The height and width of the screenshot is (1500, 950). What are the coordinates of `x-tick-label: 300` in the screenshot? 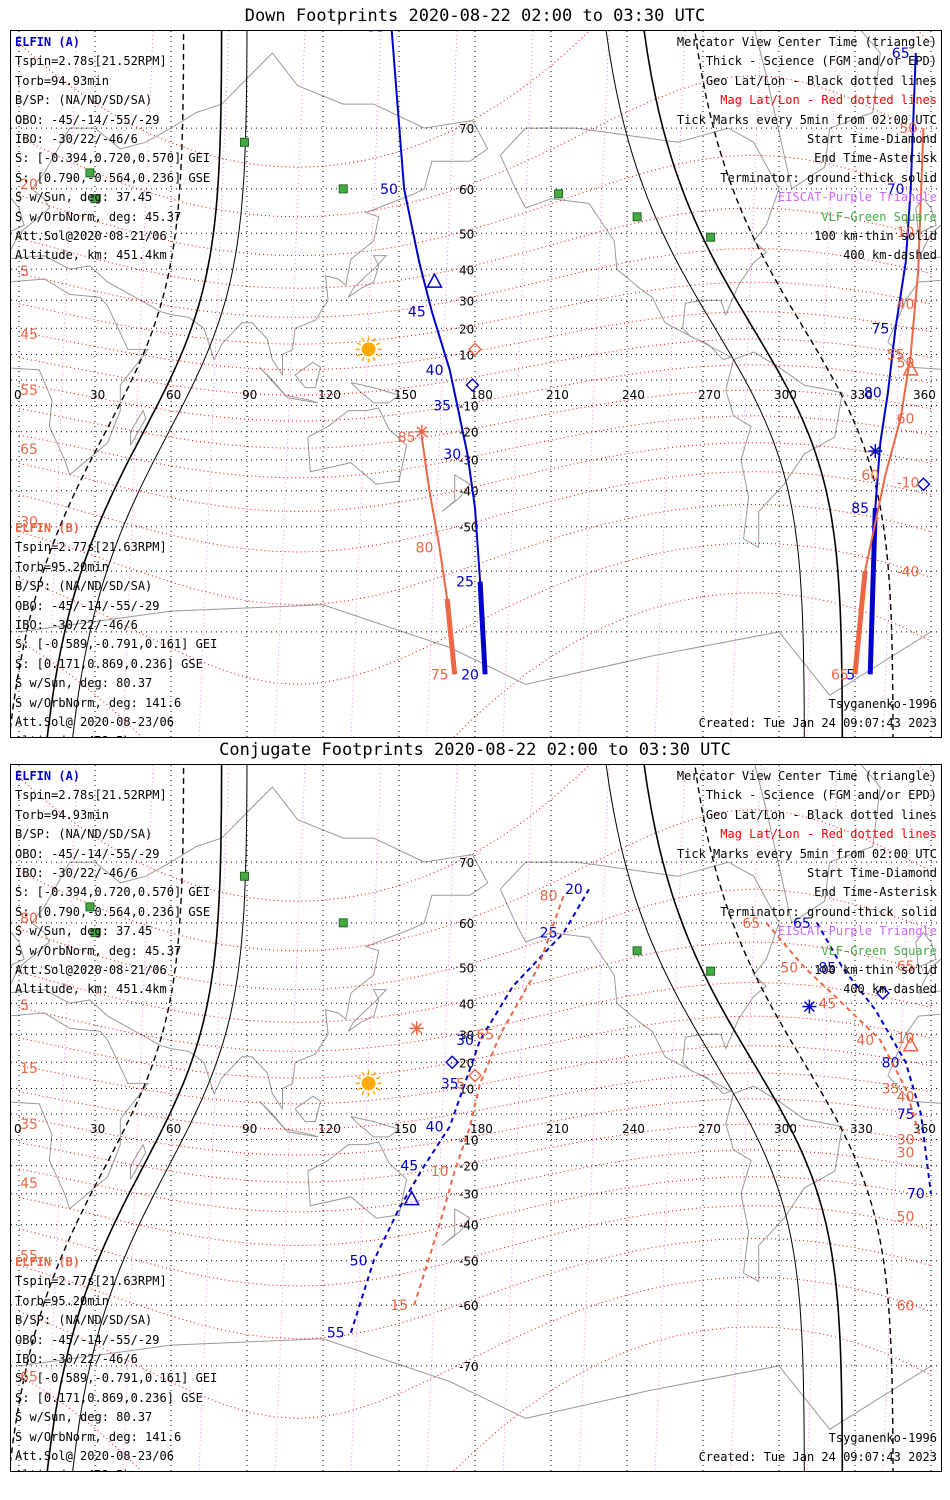 It's located at (785, 1129).